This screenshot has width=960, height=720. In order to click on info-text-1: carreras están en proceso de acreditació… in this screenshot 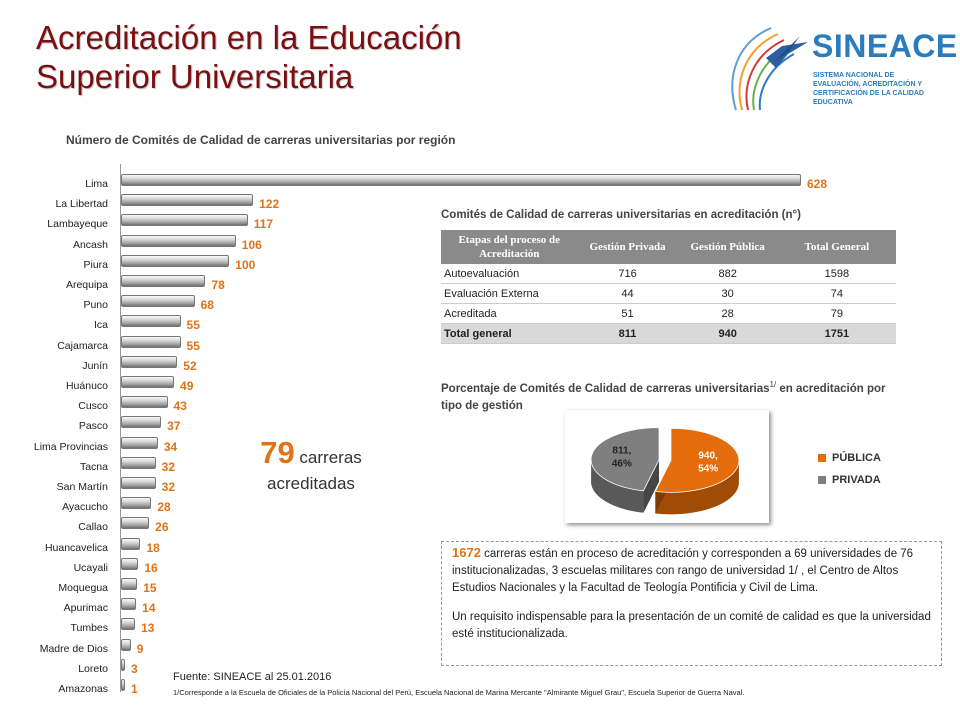, I will do `click(683, 571)`.